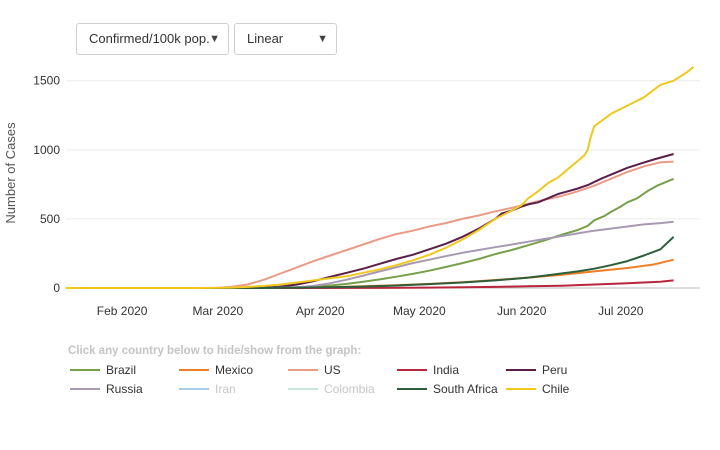 Image resolution: width=720 pixels, height=450 pixels. Describe the element at coordinates (621, 311) in the screenshot. I see `x-tick-label: Jul 2020` at that location.